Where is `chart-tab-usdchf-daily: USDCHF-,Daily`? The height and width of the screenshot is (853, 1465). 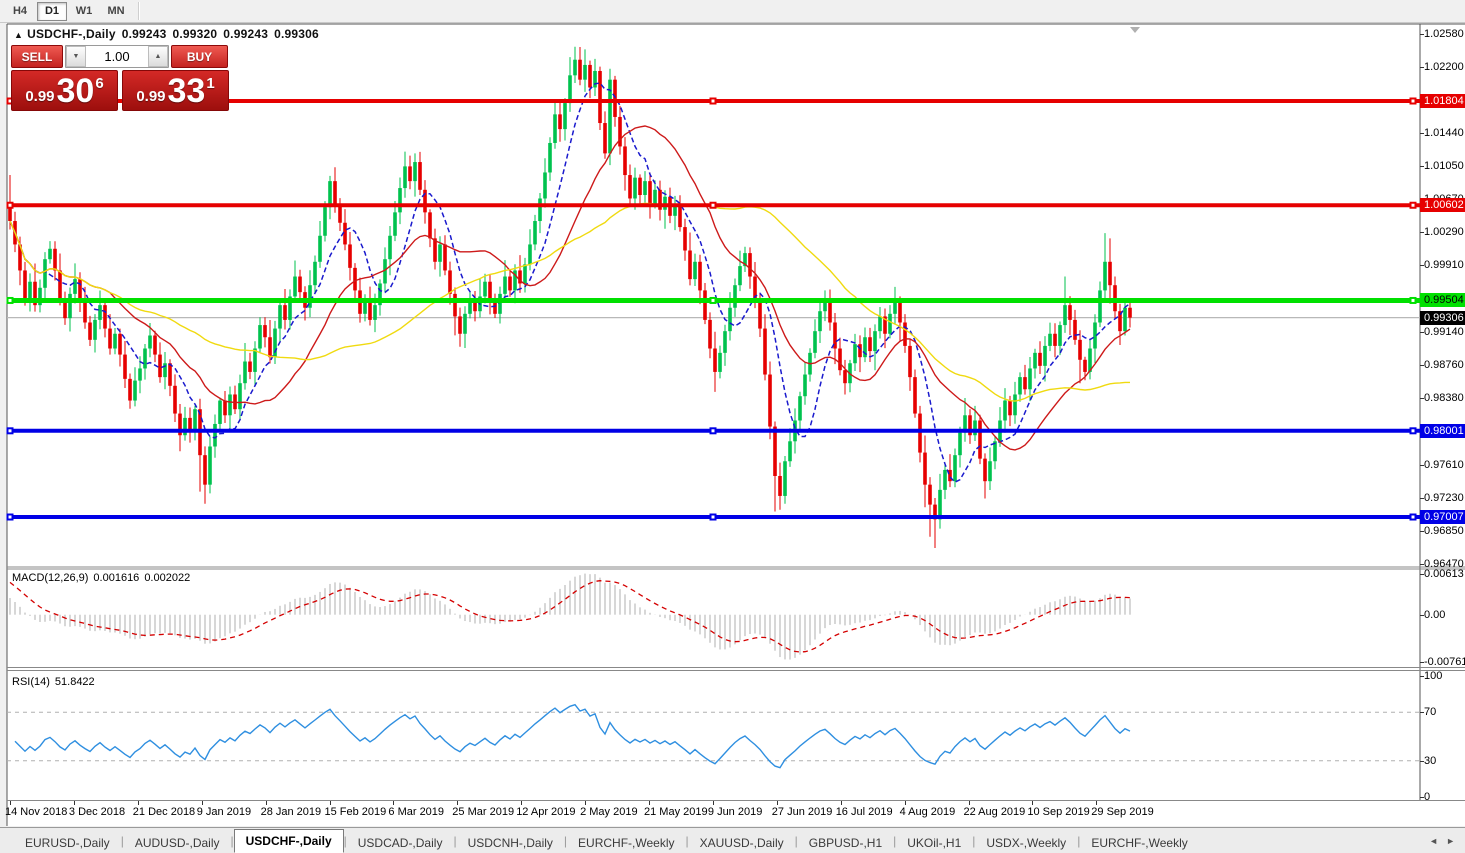 chart-tab-usdchf-daily: USDCHF-,Daily is located at coordinates (288, 841).